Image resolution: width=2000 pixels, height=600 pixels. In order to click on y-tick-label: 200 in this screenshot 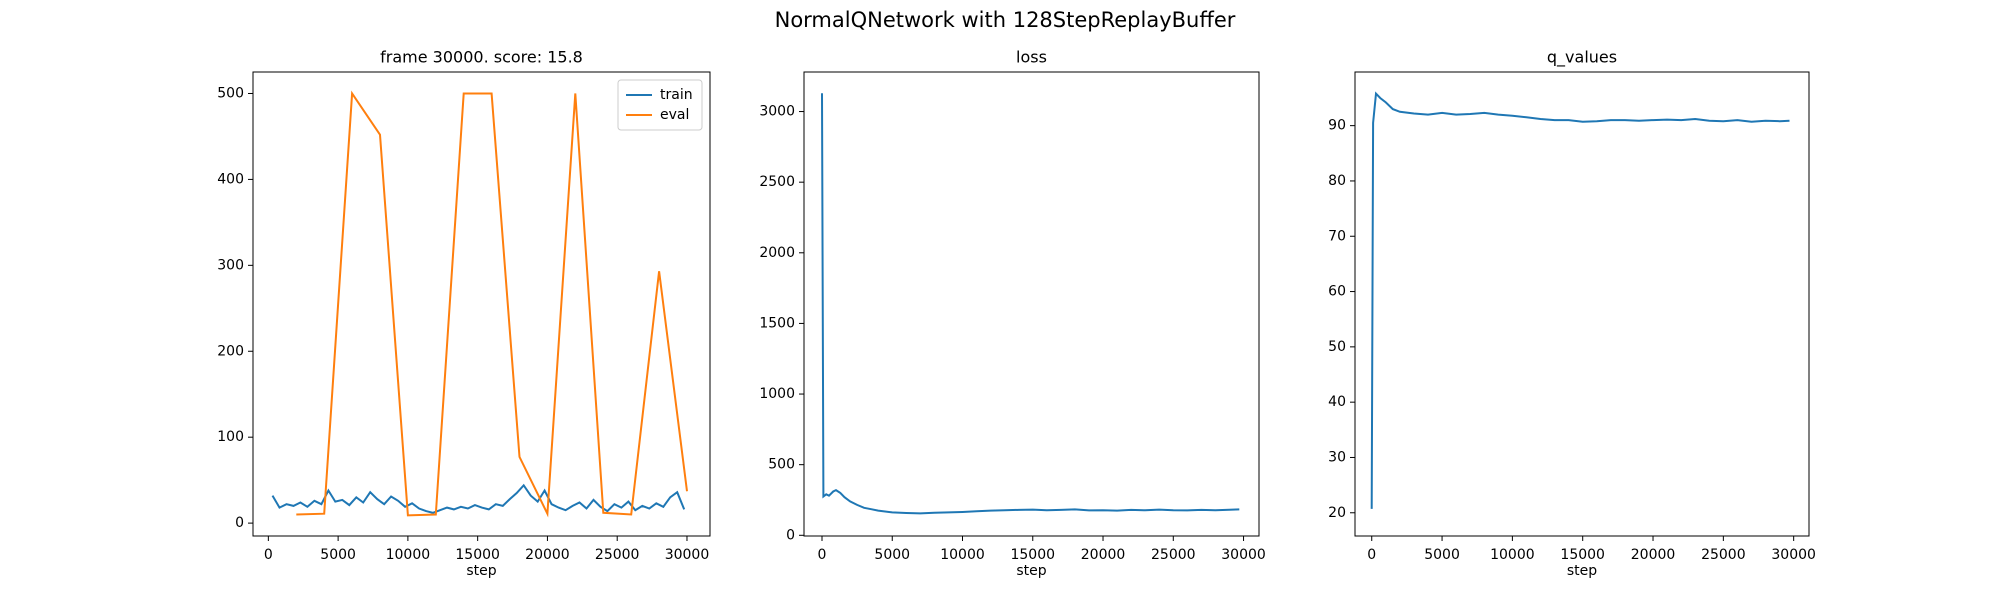, I will do `click(230, 351)`.